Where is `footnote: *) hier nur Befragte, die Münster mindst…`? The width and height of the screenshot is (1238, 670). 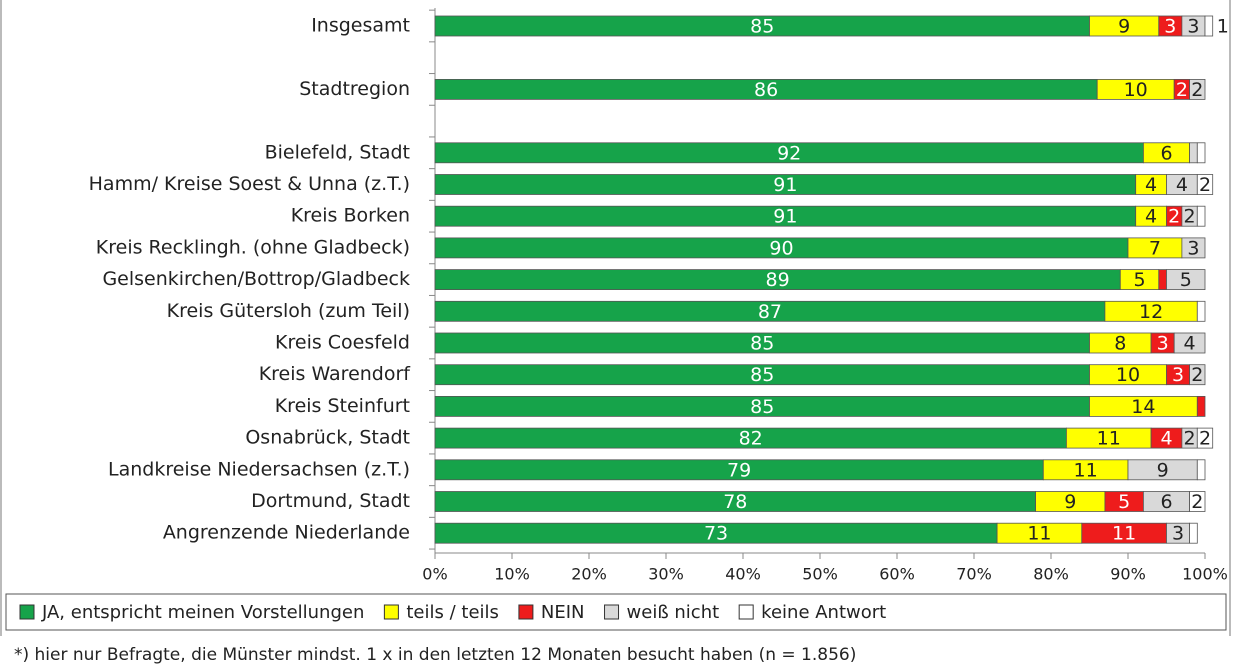 footnote: *) hier nur Befragte, die Münster mindst… is located at coordinates (435, 655).